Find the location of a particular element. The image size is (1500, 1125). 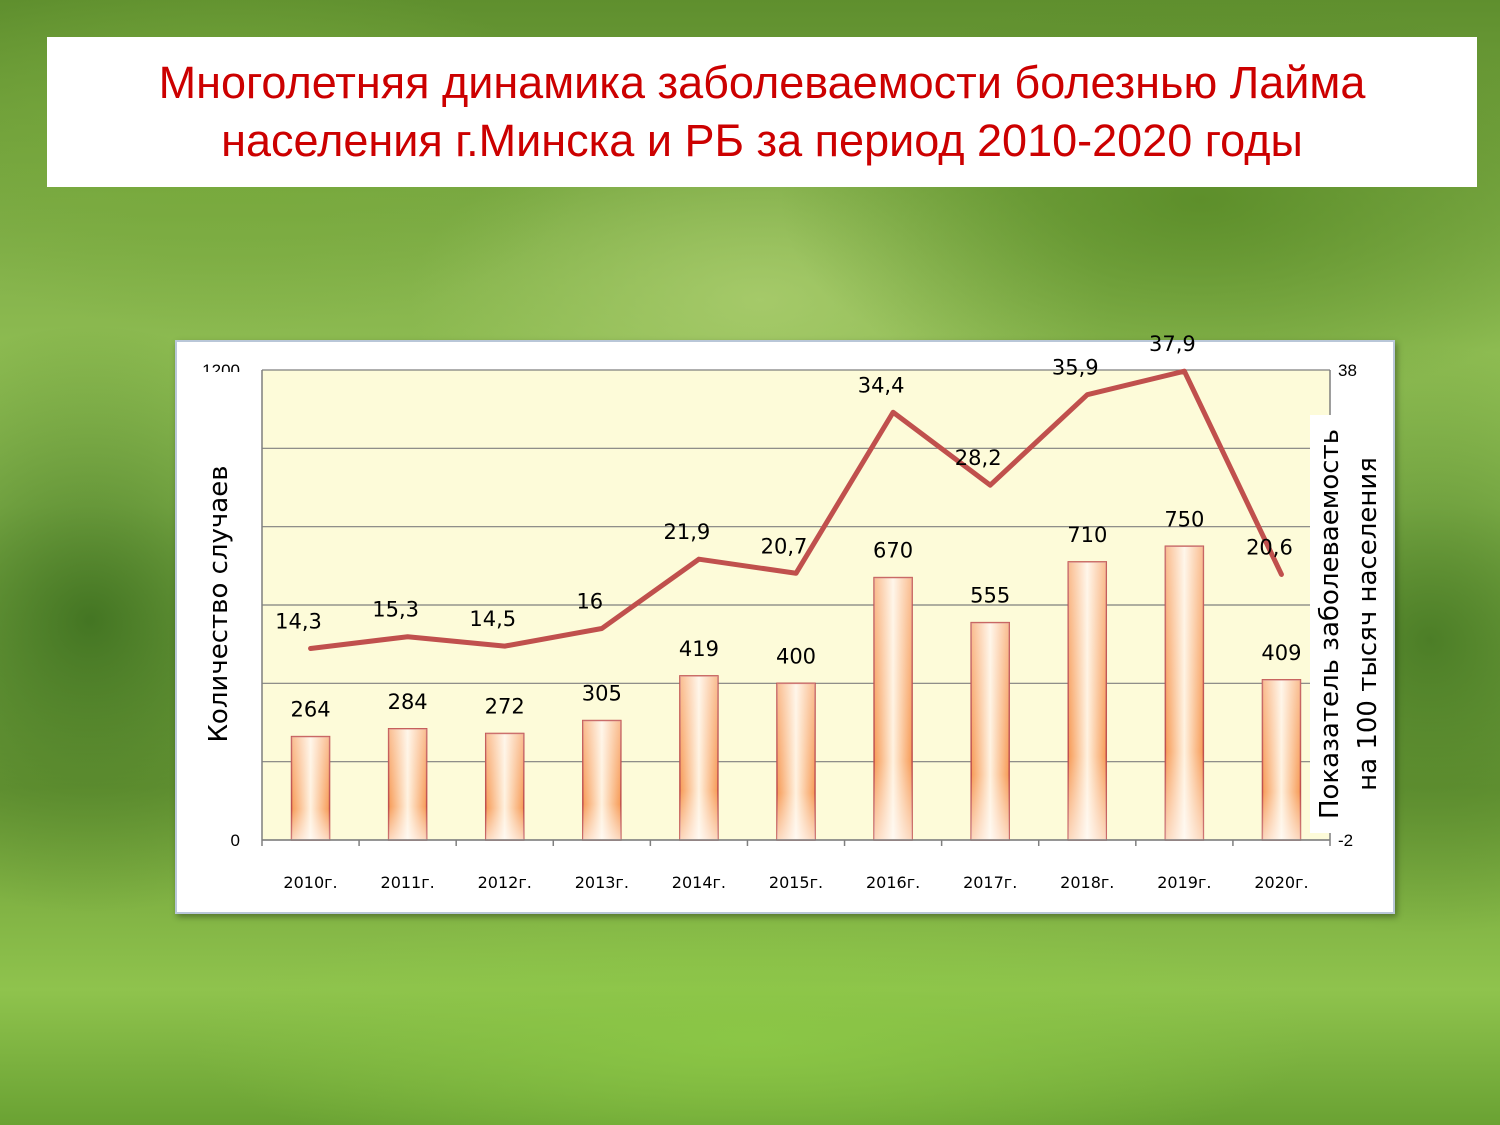

line-value-label: 20,7 is located at coordinates (784, 546).